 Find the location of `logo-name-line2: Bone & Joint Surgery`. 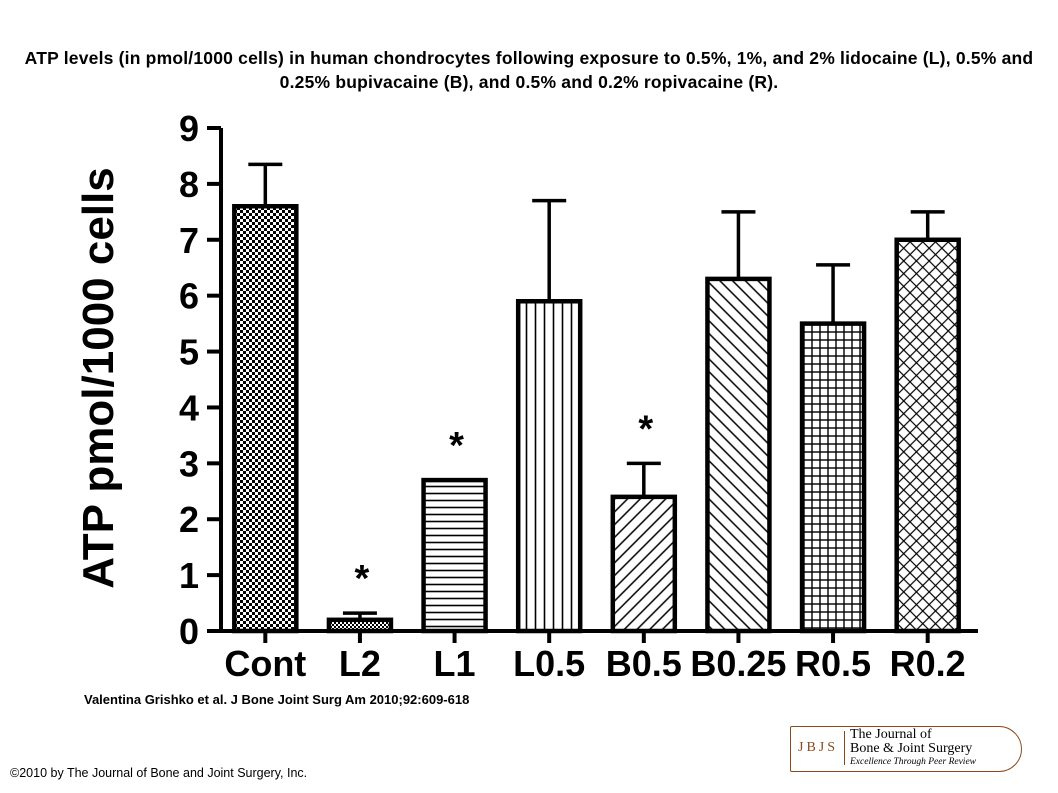

logo-name-line2: Bone & Joint Surgery is located at coordinates (911, 748).